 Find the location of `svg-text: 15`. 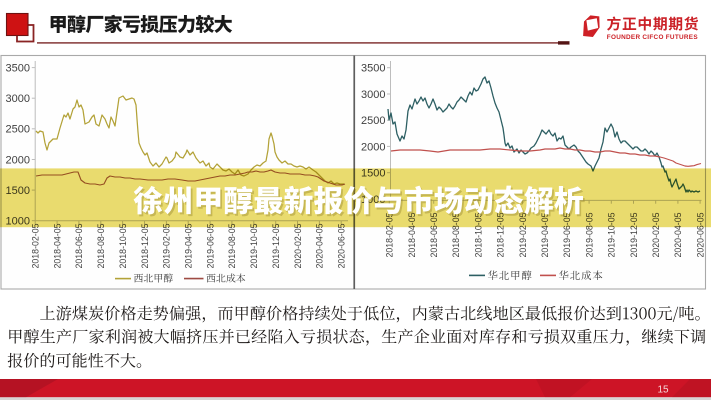

svg-text: 15 is located at coordinates (663, 389).